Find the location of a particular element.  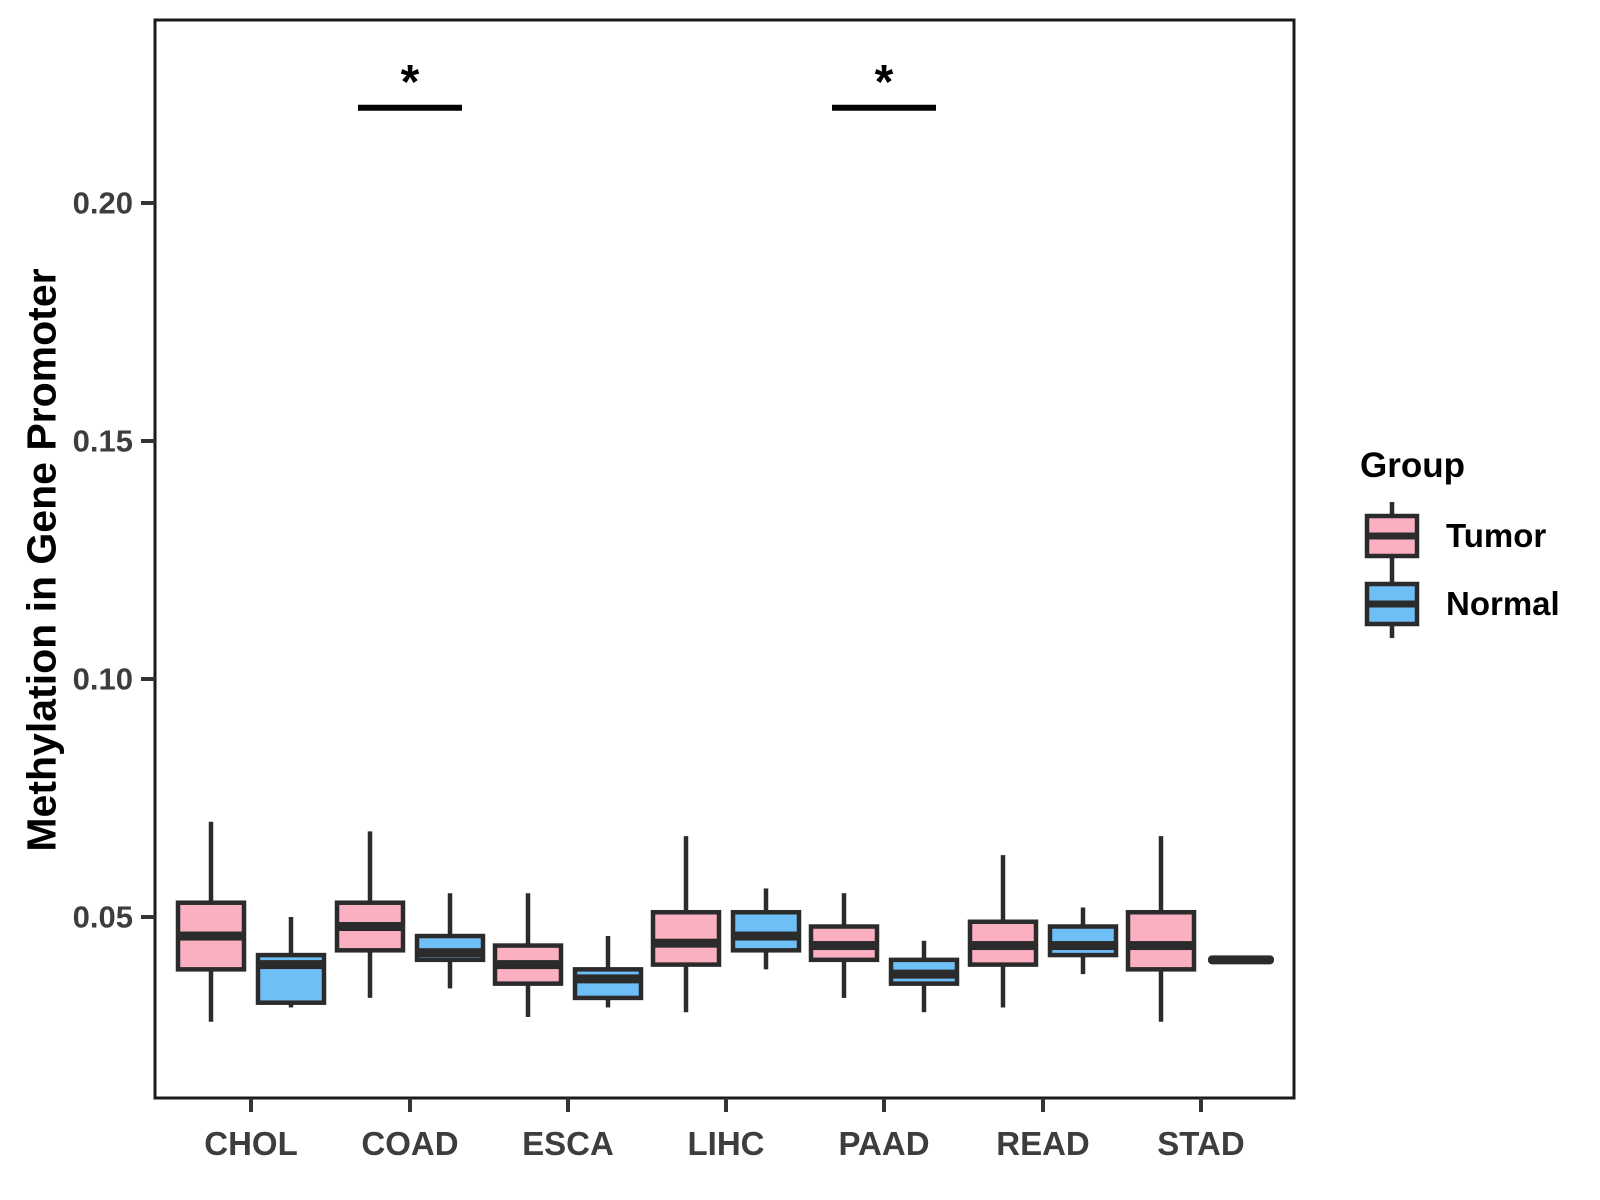

tumor-boxplot-key-icon is located at coordinates (1392, 536).